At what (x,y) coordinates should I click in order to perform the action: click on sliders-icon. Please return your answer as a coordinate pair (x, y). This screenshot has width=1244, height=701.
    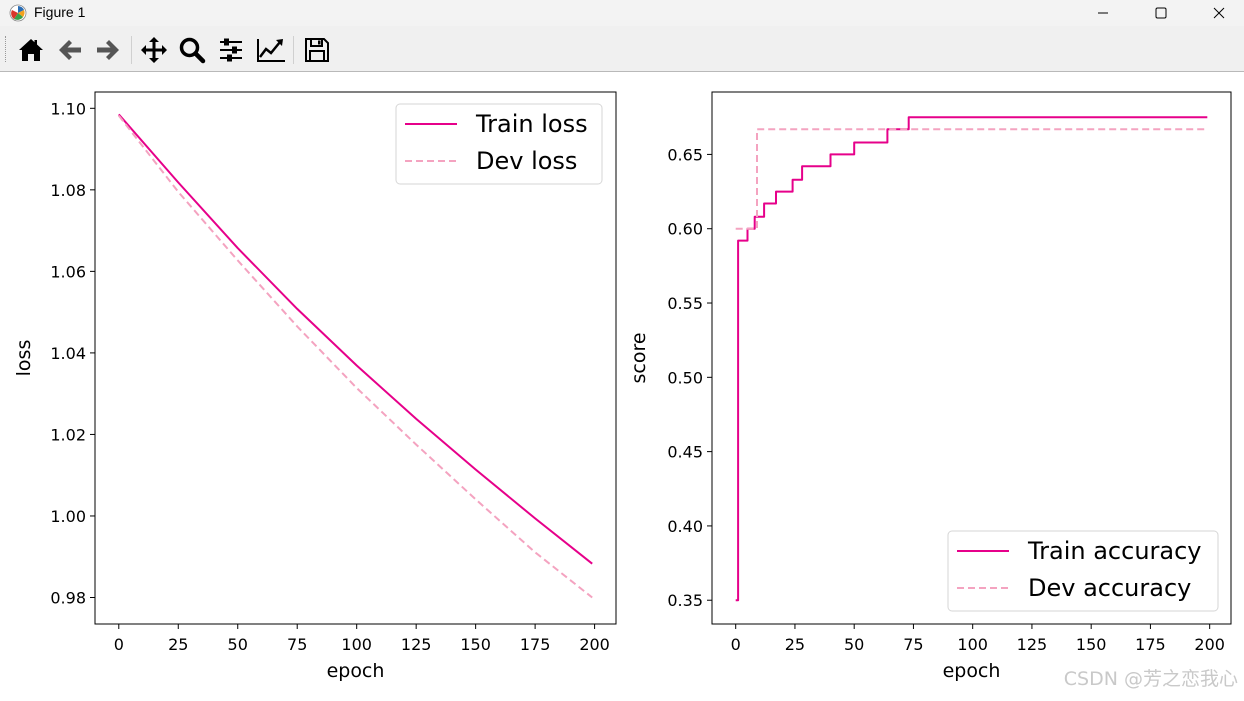
    Looking at the image, I should click on (231, 50).